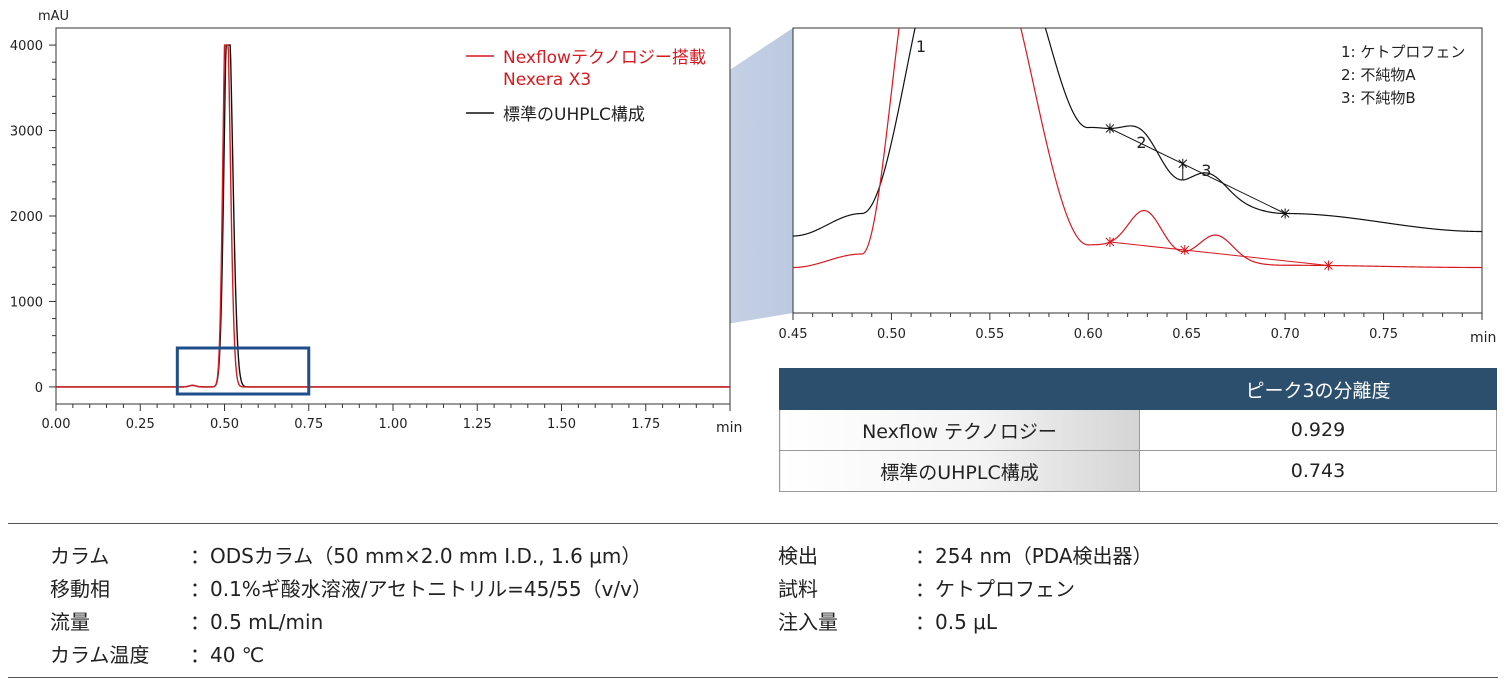  I want to click on cond-value-flow: ：0.5 mL/min, so click(257, 622).